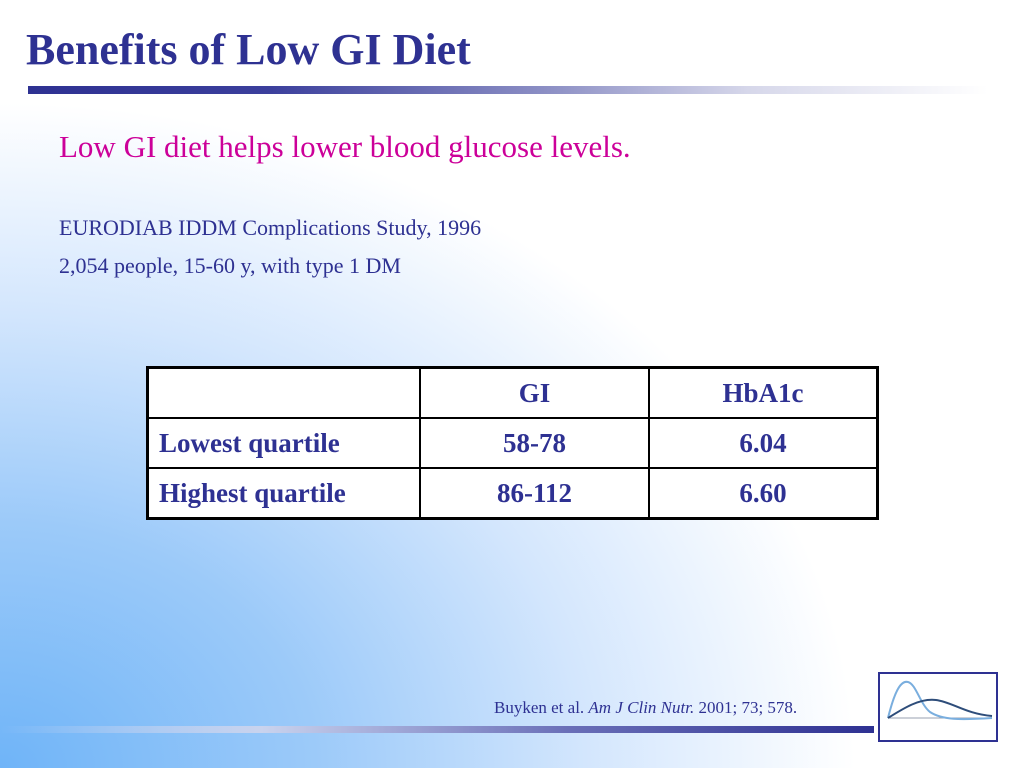 This screenshot has width=1024, height=768. I want to click on table-row-label: Highest quartile, so click(283, 493).